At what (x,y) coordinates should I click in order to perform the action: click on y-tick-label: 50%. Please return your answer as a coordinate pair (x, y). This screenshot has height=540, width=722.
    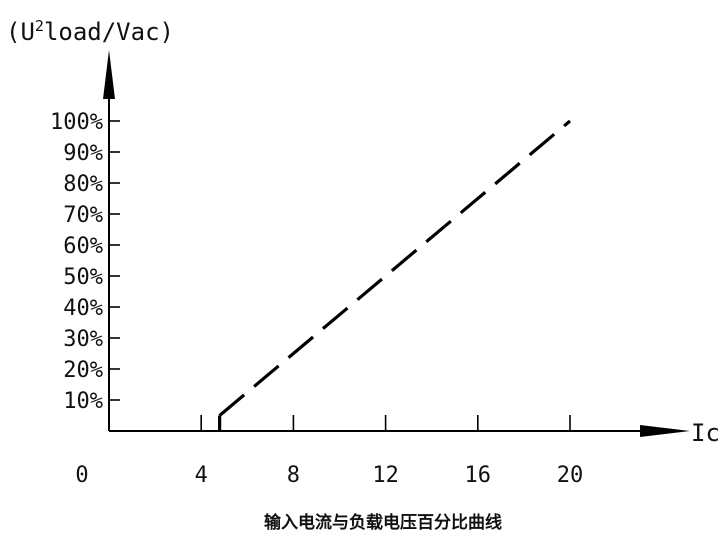
    Looking at the image, I should click on (83, 277).